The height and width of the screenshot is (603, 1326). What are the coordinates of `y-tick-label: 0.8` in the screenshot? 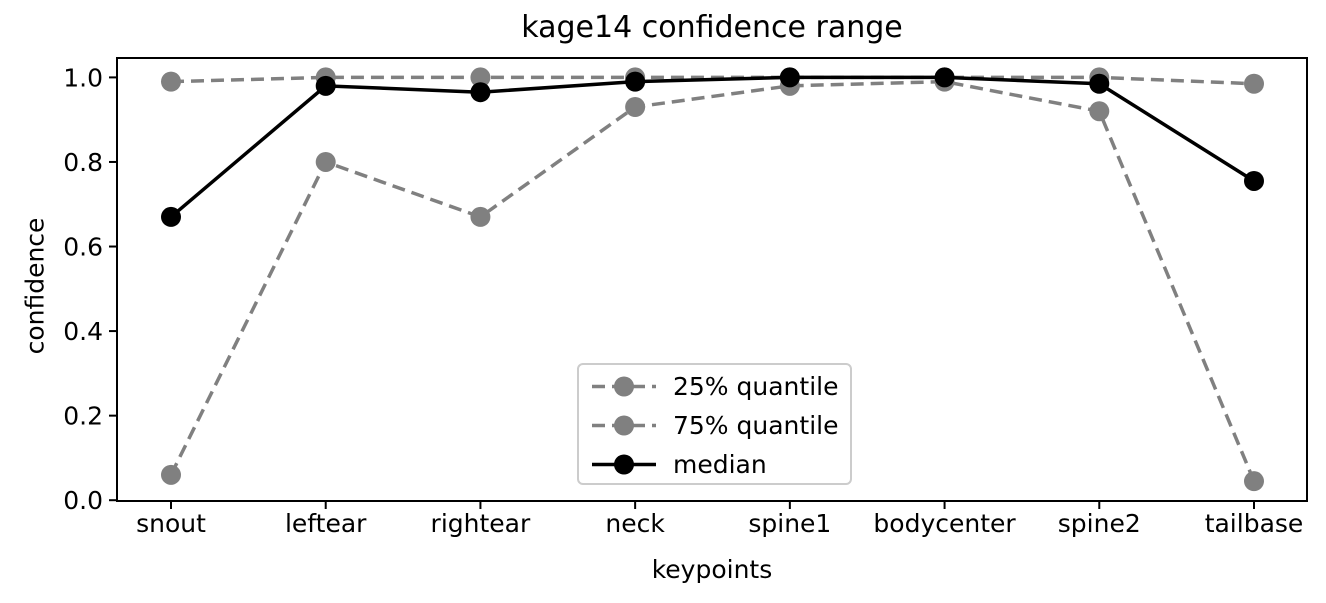 It's located at (83, 162).